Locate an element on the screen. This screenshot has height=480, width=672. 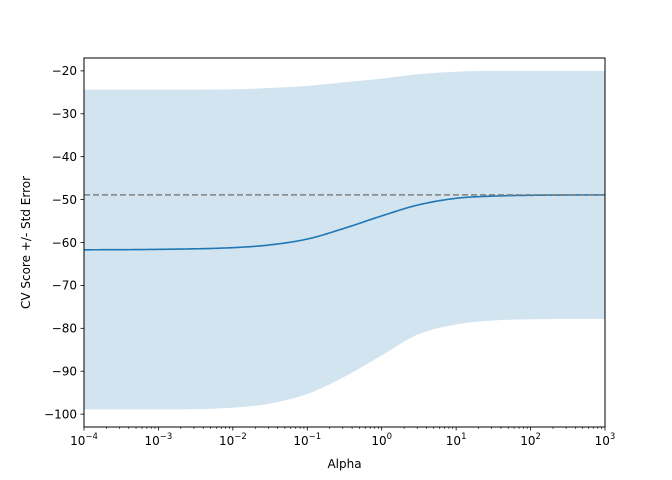
y-tick-label: −20 is located at coordinates (64, 71).